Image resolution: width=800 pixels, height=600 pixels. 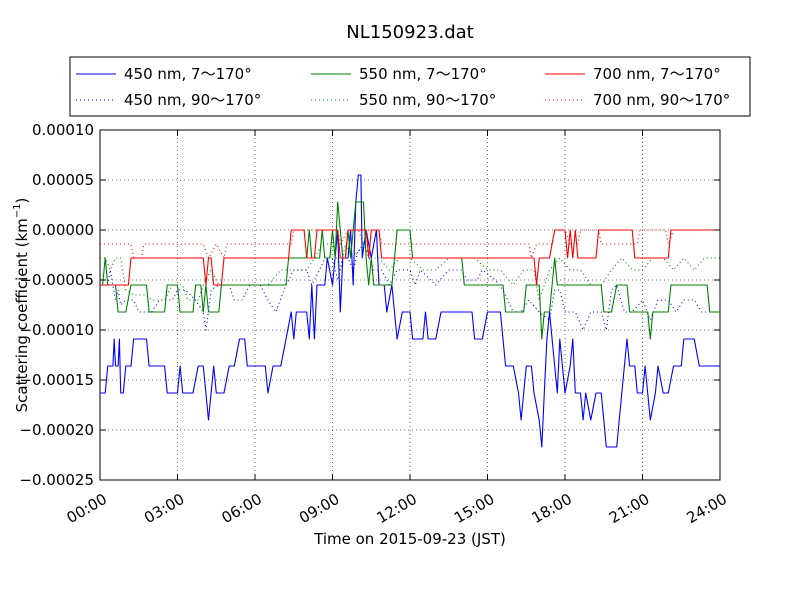 I want to click on y-tick-label: −0.00025, so click(x=56, y=480).